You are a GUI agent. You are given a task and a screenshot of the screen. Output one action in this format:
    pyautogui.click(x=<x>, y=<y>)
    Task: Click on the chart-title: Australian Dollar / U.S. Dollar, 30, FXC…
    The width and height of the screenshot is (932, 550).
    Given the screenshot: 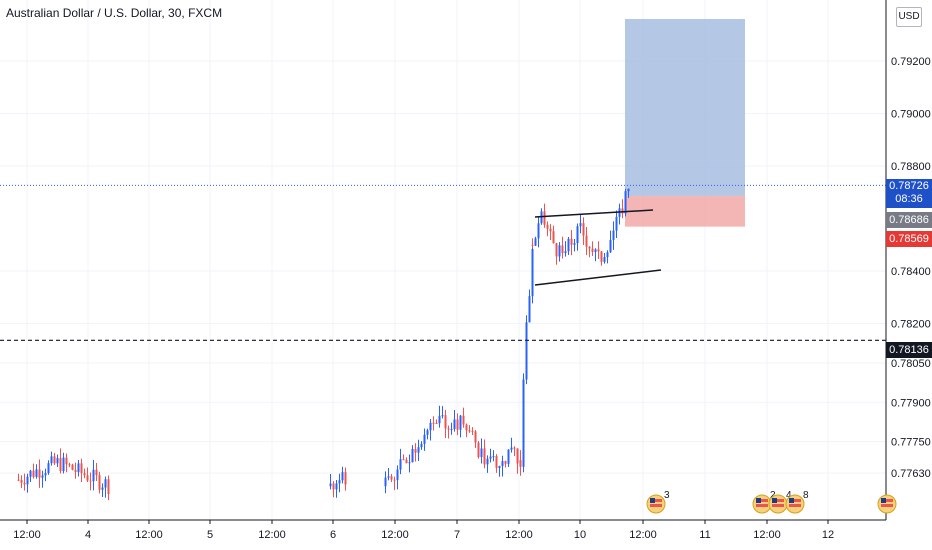 What is the action you would take?
    pyautogui.click(x=114, y=13)
    